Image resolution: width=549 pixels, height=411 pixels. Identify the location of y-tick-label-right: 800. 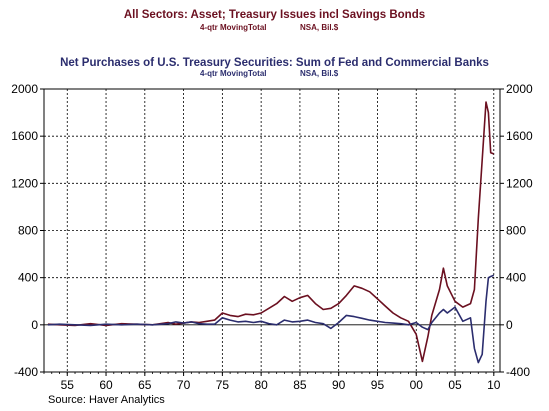
(516, 231).